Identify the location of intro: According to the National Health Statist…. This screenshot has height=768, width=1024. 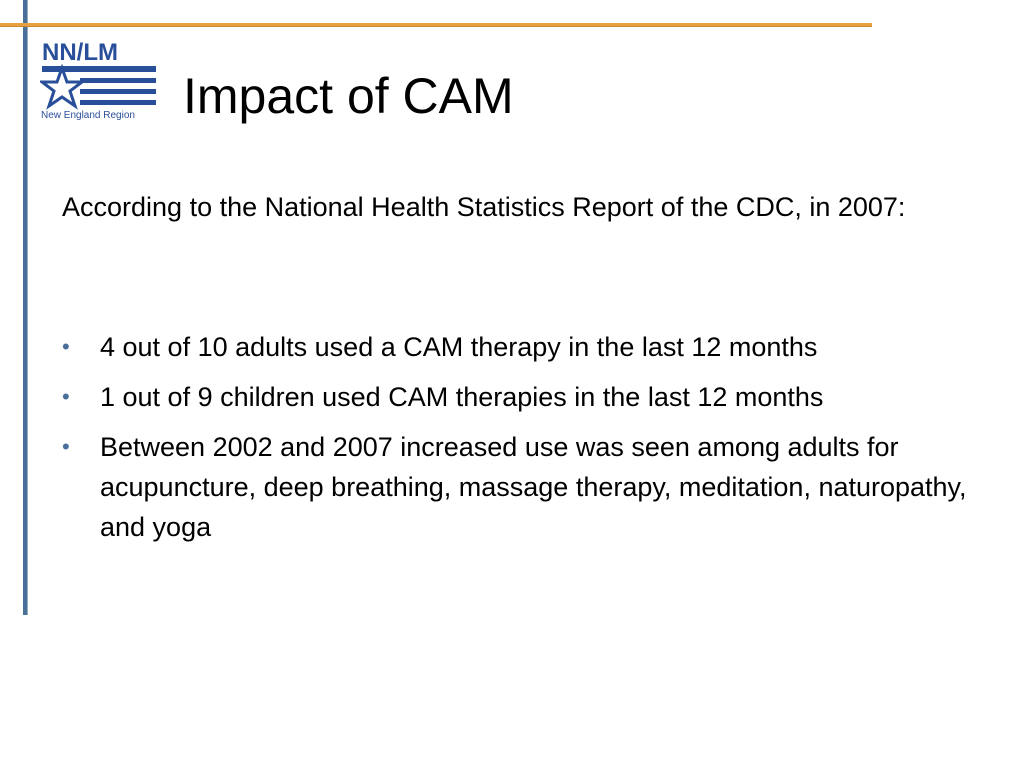
(484, 207).